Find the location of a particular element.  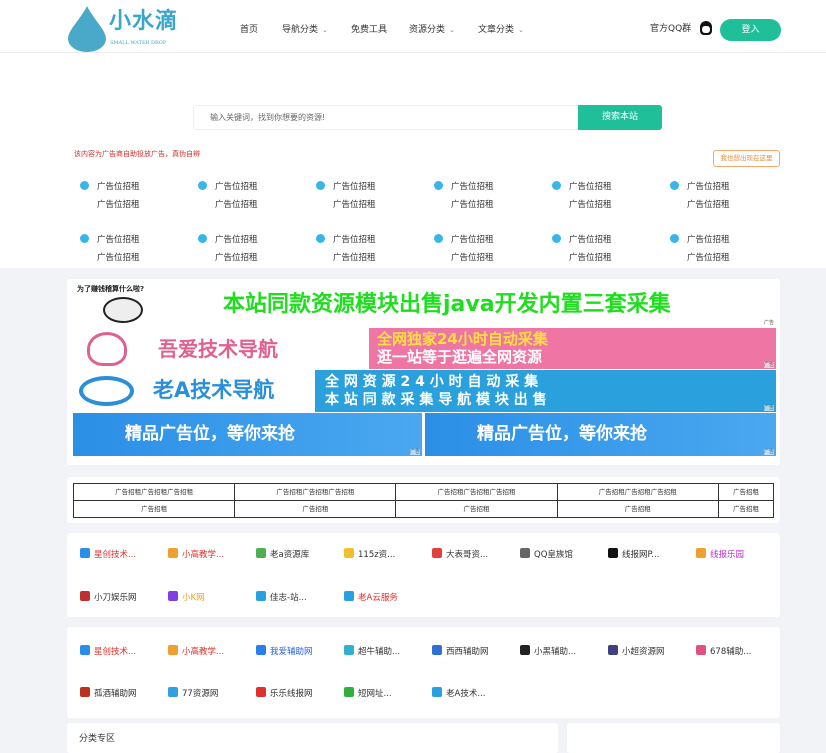

nav-label: 免费工具 is located at coordinates (369, 30).